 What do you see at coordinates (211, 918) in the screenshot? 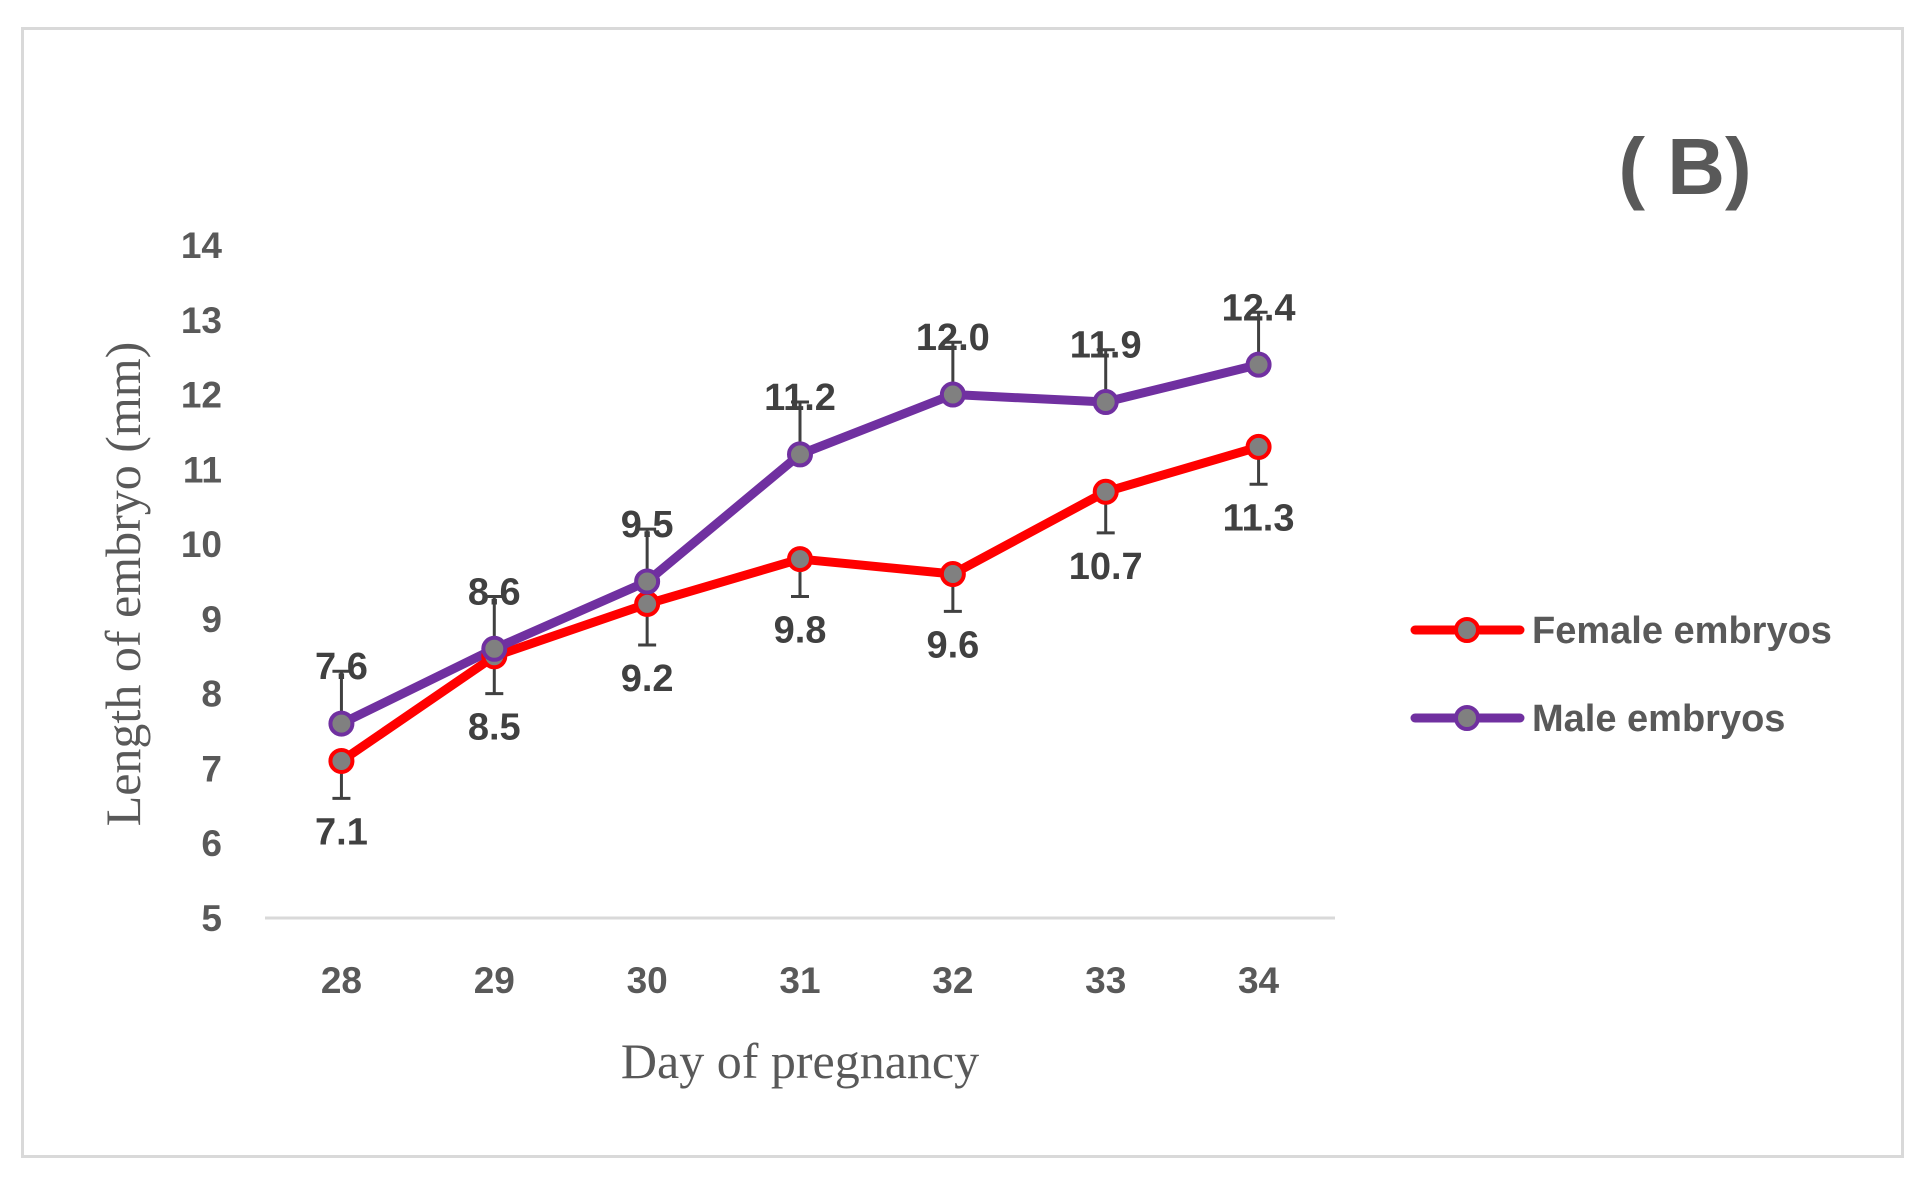
I see `y-tick-label: 5` at bounding box center [211, 918].